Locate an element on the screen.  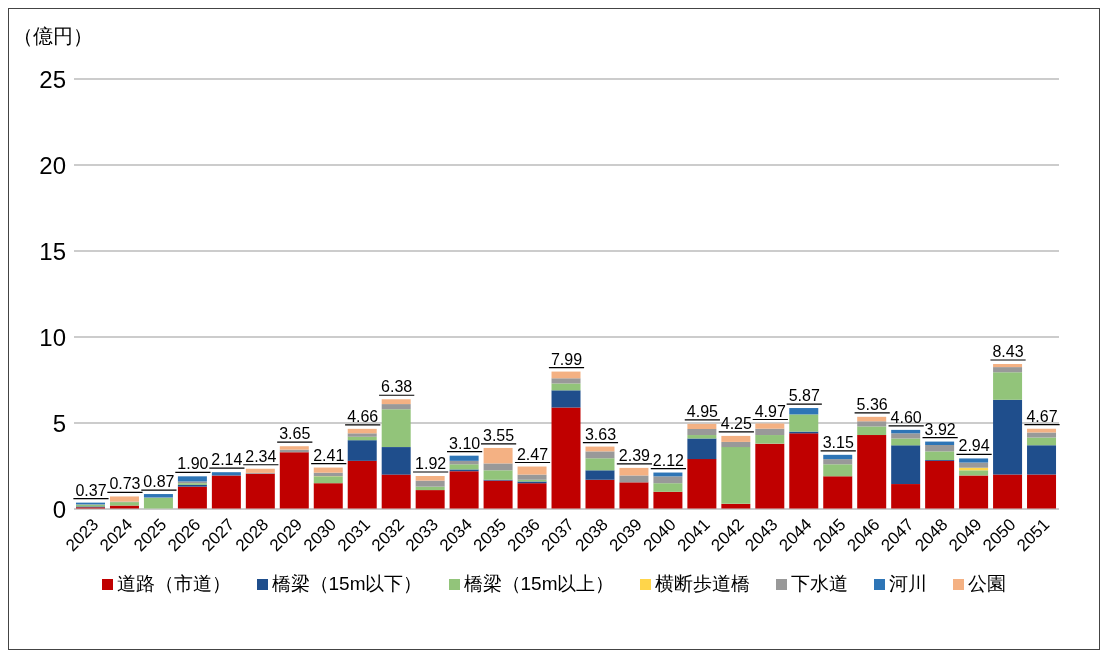
legend-label: 道路（市道） is located at coordinates (173, 584).